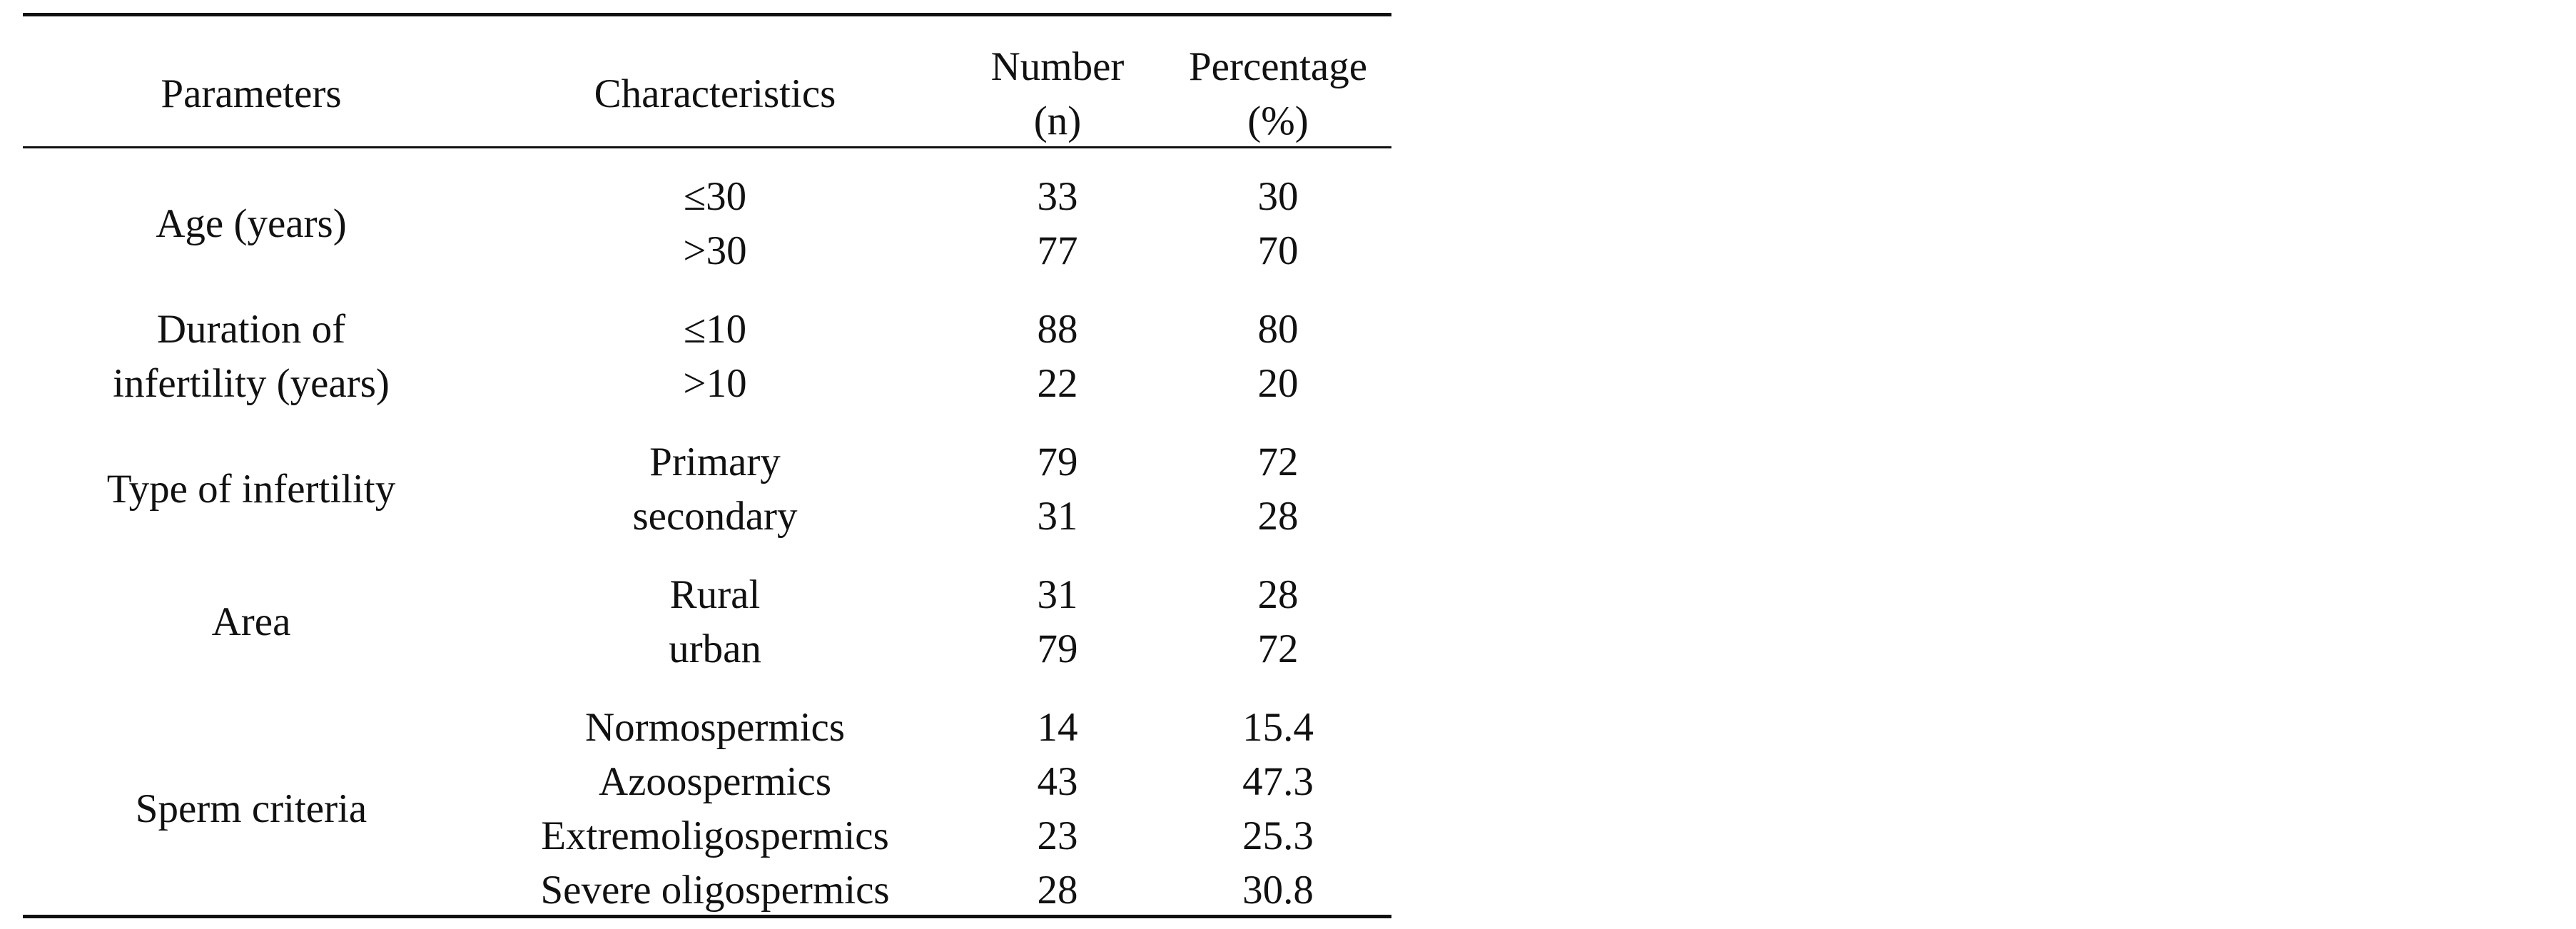 This screenshot has height=929, width=2576. I want to click on header-rule, so click(707, 147).